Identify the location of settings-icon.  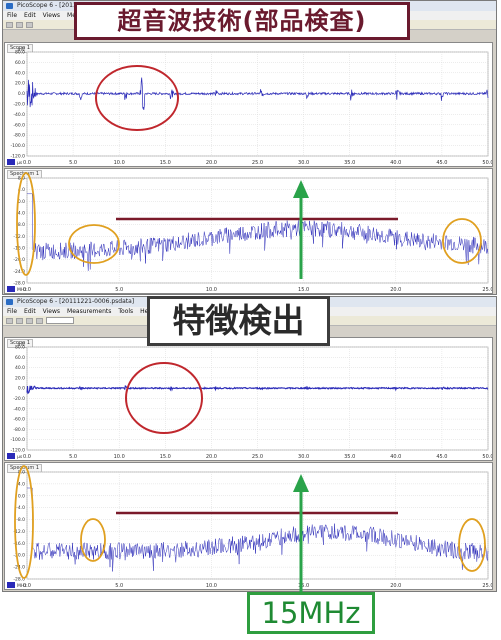
(39, 320).